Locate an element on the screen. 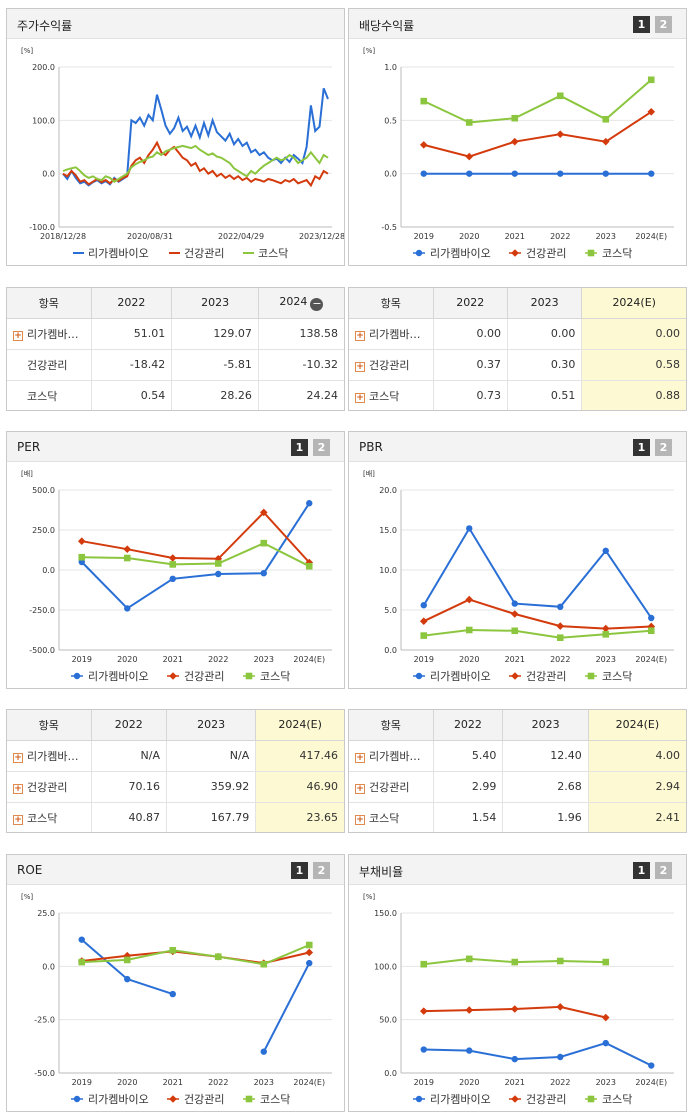 The height and width of the screenshot is (1115, 691). x-tick-label: 2022 is located at coordinates (218, 1082).